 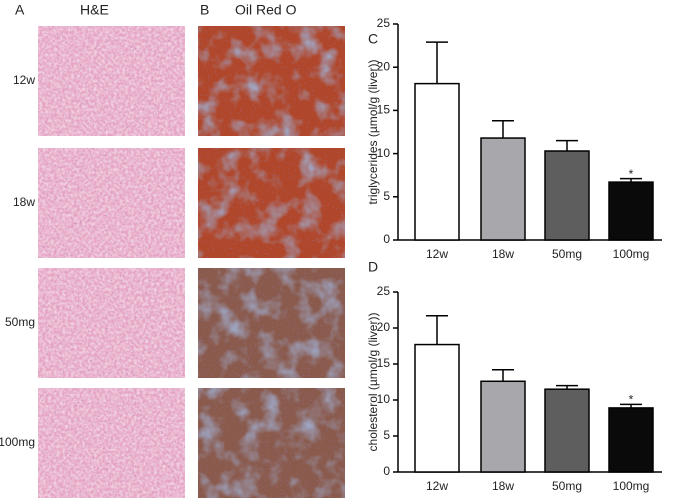 What do you see at coordinates (17, 442) in the screenshot?
I see `row-label: 100mg` at bounding box center [17, 442].